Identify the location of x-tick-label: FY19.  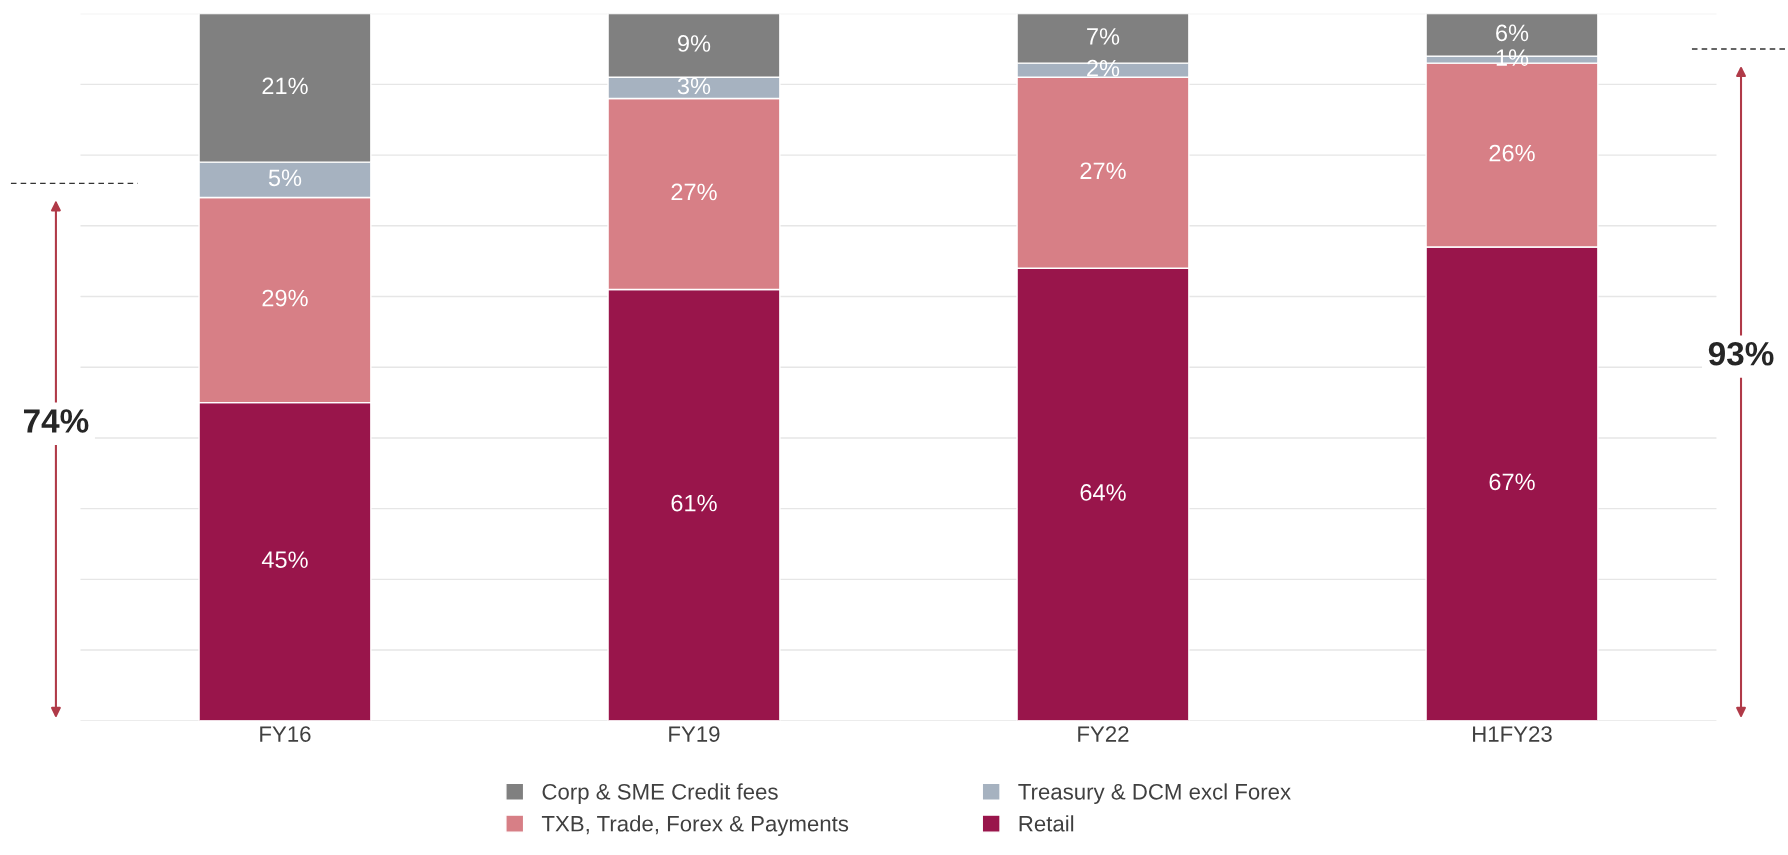
(694, 734).